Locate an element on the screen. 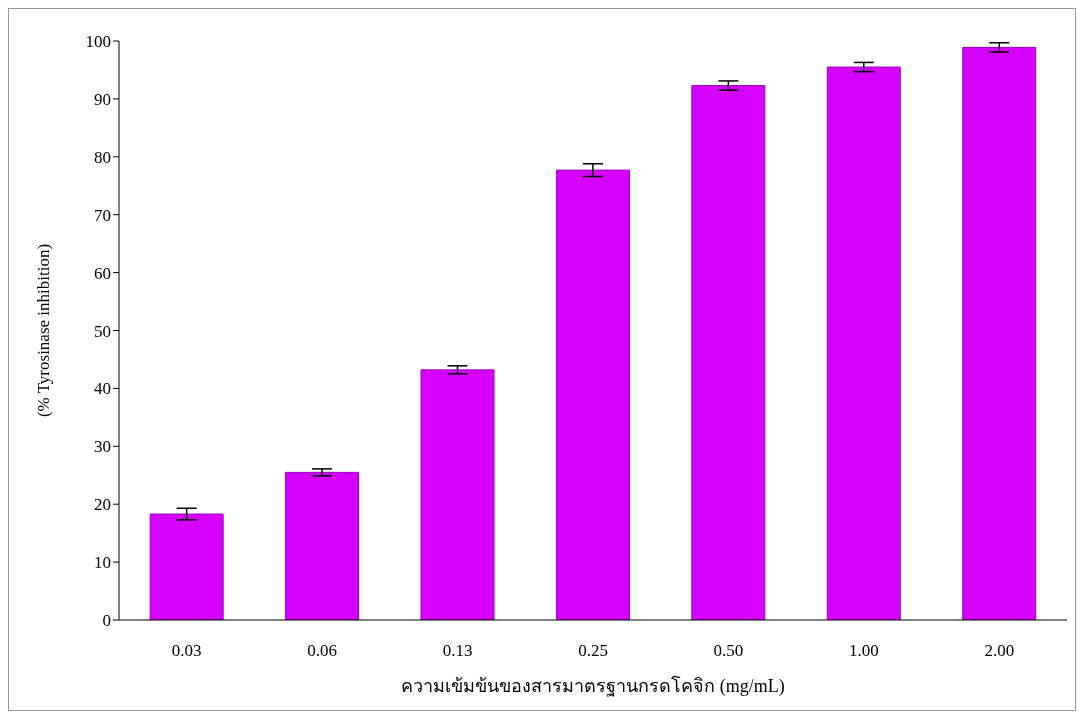  x-tick-label: 2.00 is located at coordinates (999, 651).